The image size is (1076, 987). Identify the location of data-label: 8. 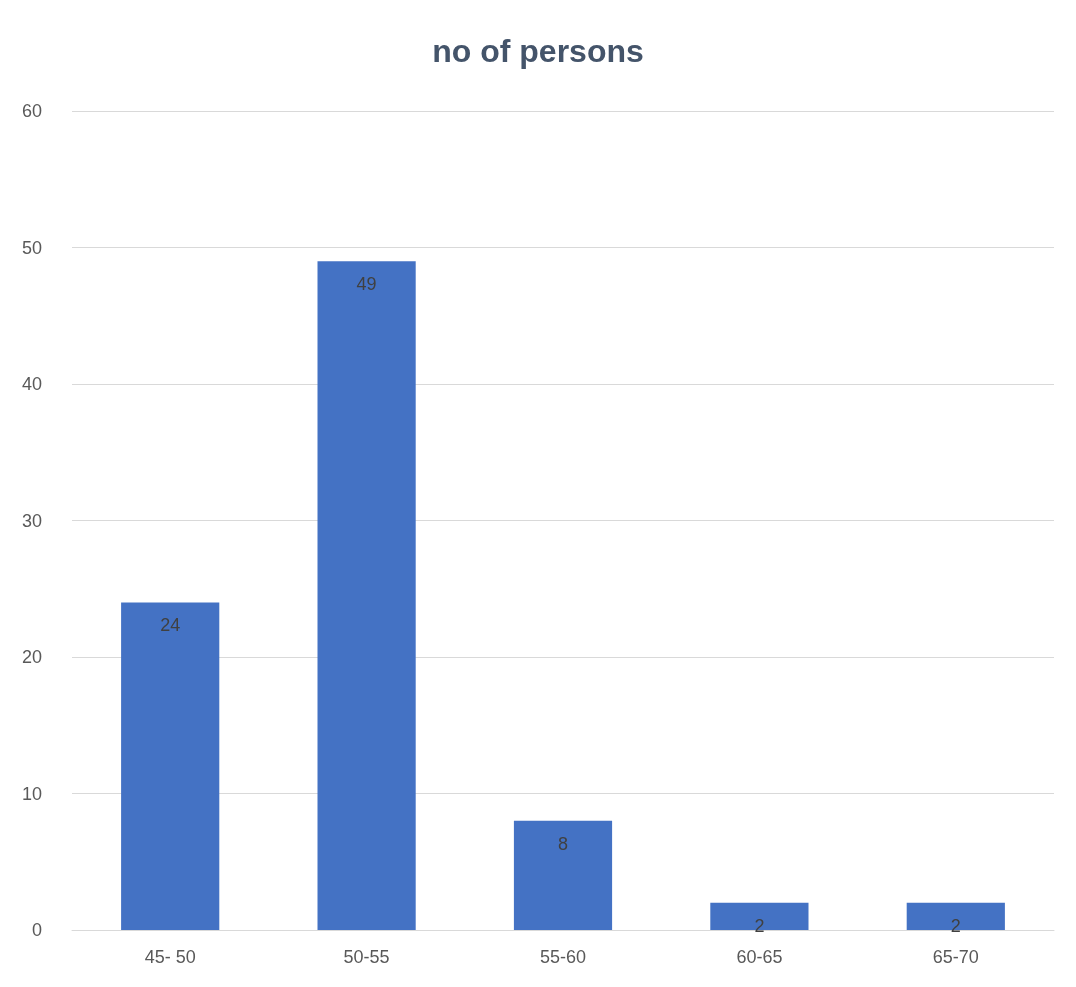
(563, 843).